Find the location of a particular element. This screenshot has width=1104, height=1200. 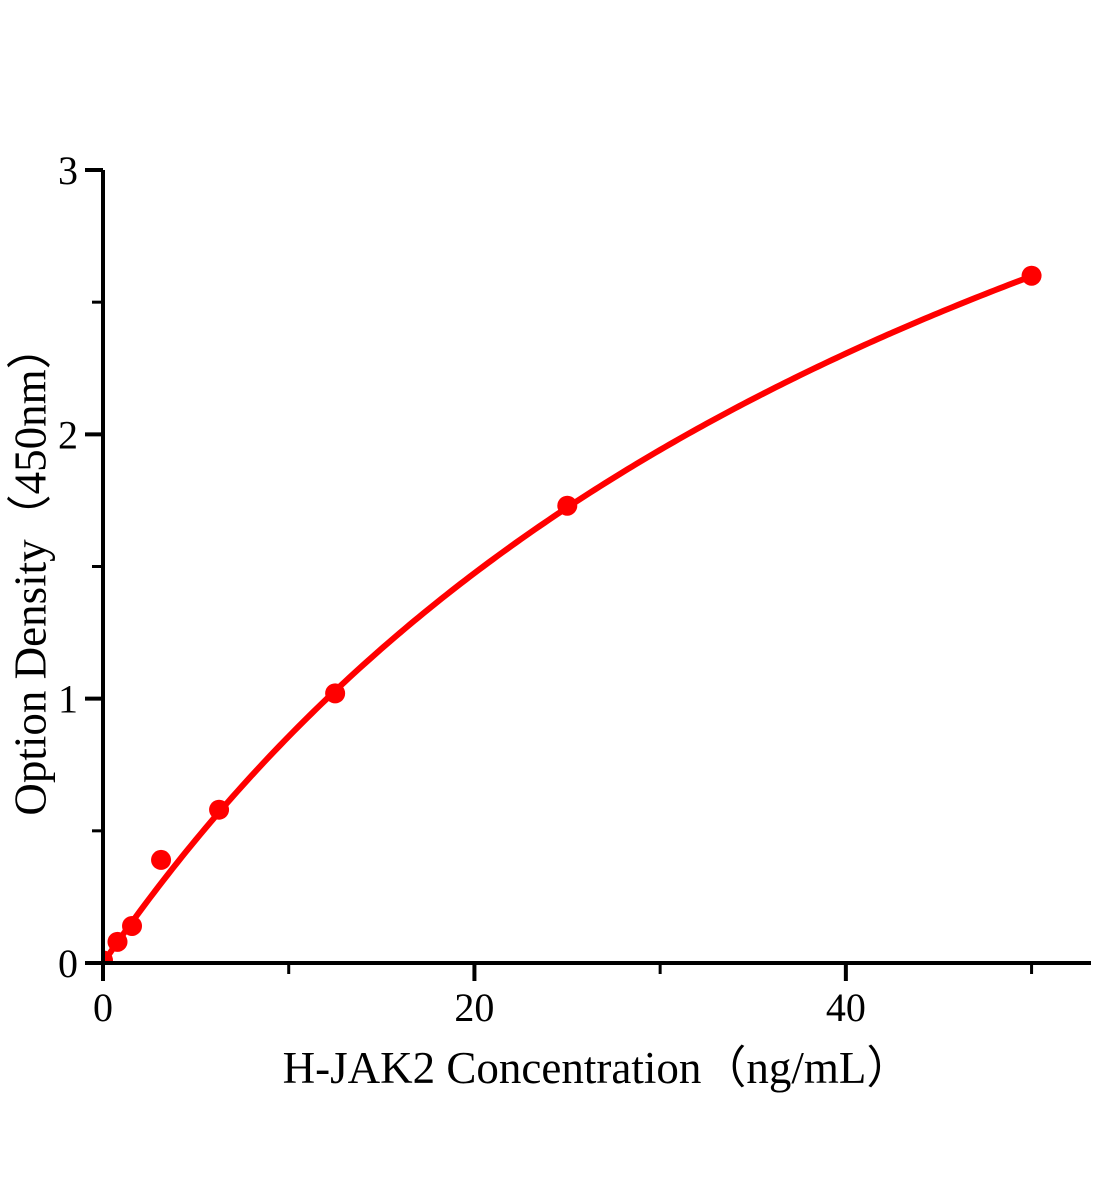

x-tick-label: 20 is located at coordinates (474, 1007).